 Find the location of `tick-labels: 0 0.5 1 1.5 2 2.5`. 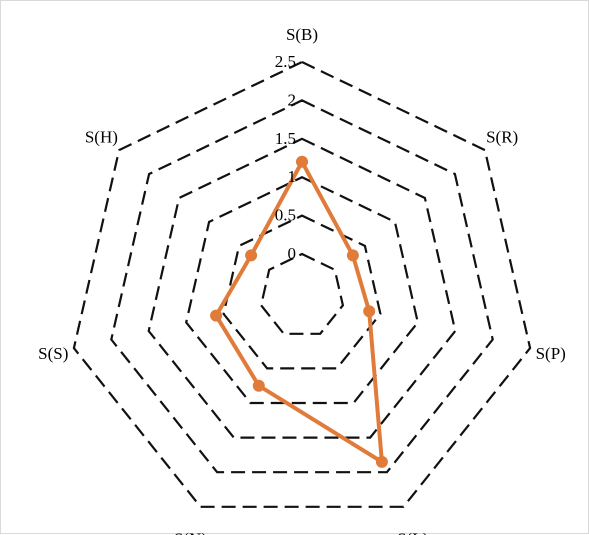

tick-labels: 0 0.5 1 1.5 2 2.5 is located at coordinates (285, 157).